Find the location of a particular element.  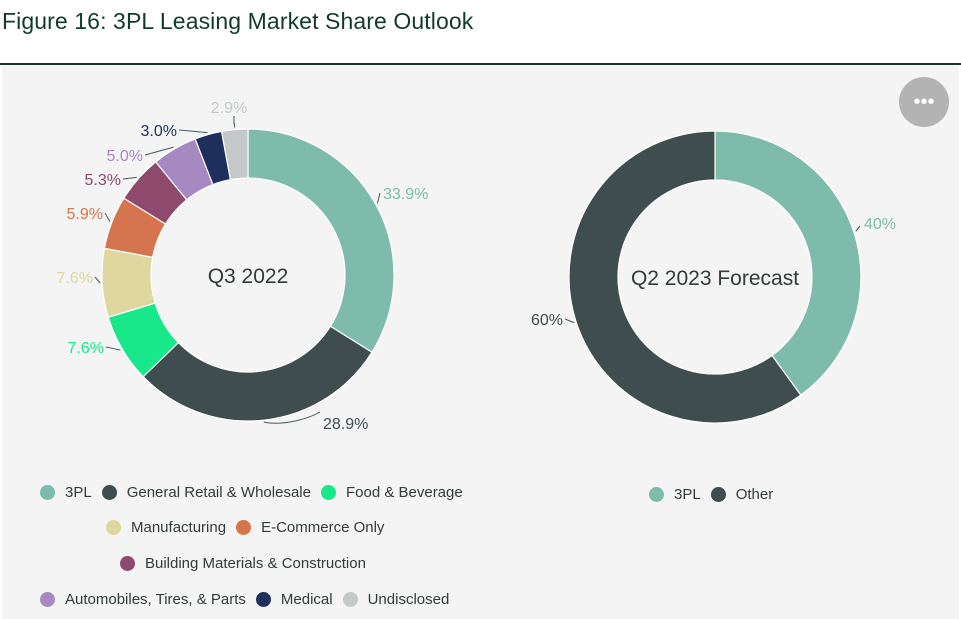

slice-general-retail-wholesale is located at coordinates (257, 373).